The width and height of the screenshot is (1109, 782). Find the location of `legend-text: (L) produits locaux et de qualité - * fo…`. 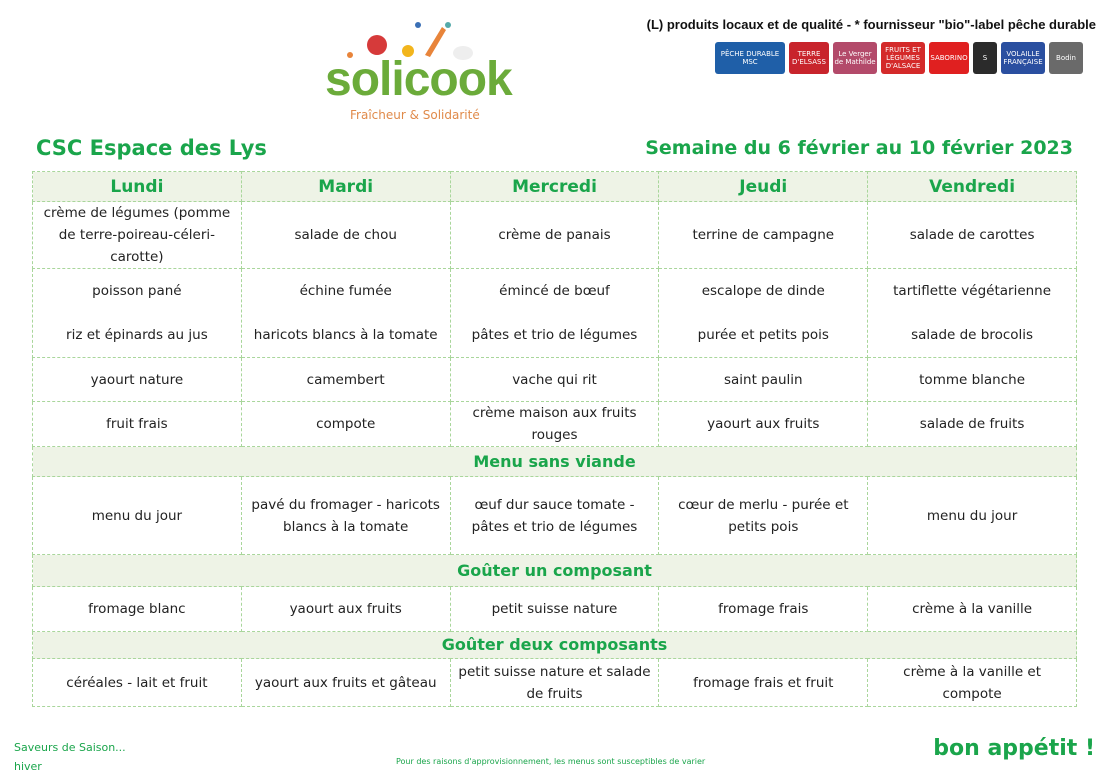

legend-text: (L) produits locaux et de qualité - * fo… is located at coordinates (871, 24).